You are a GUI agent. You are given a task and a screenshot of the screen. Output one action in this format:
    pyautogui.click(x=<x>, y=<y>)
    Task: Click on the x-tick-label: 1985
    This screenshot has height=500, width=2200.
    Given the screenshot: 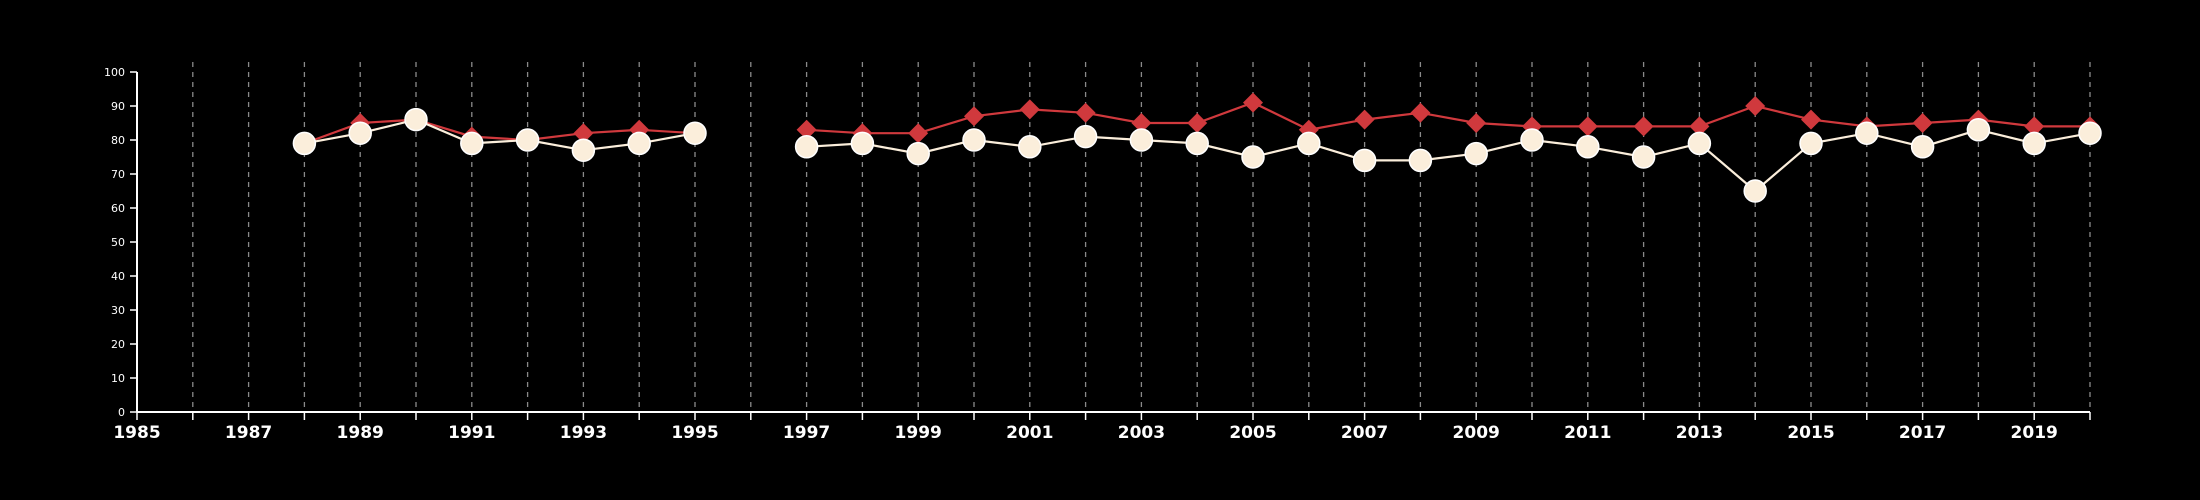 What is the action you would take?
    pyautogui.click(x=136, y=433)
    